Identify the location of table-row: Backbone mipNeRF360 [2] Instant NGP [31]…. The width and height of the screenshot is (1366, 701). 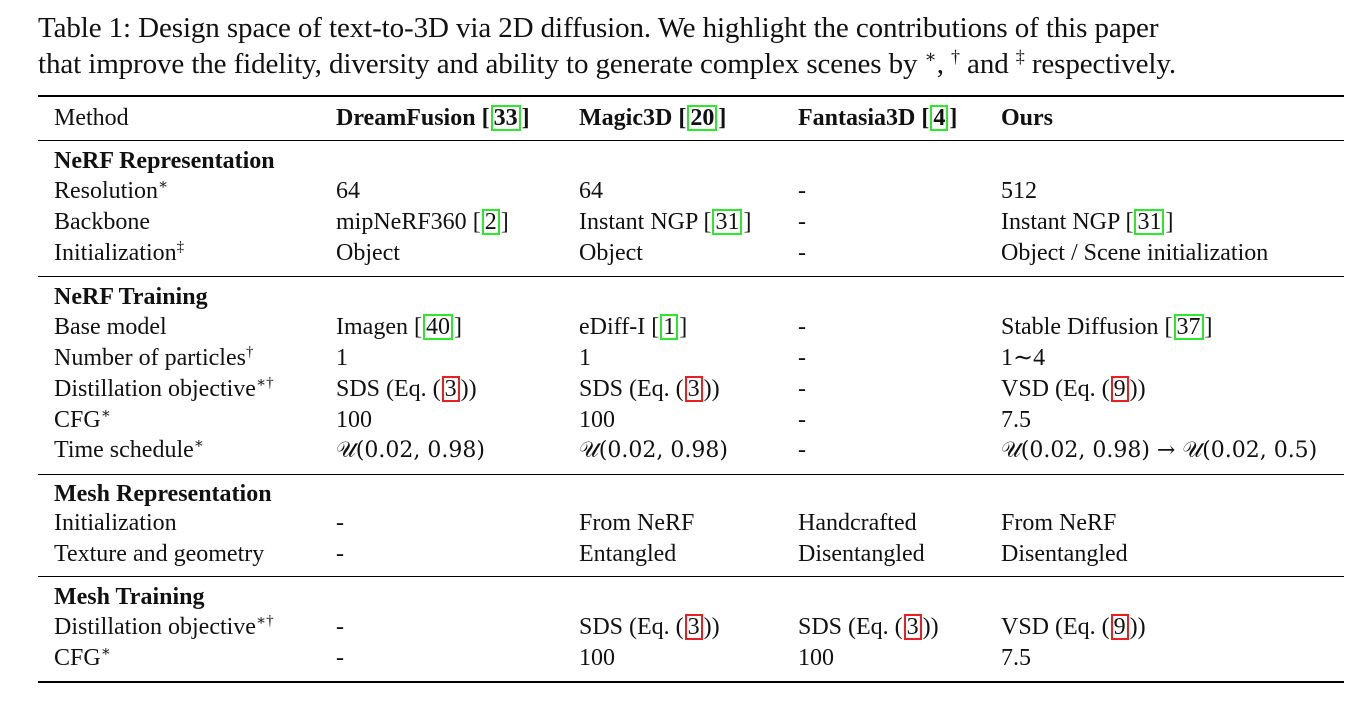
(683, 222).